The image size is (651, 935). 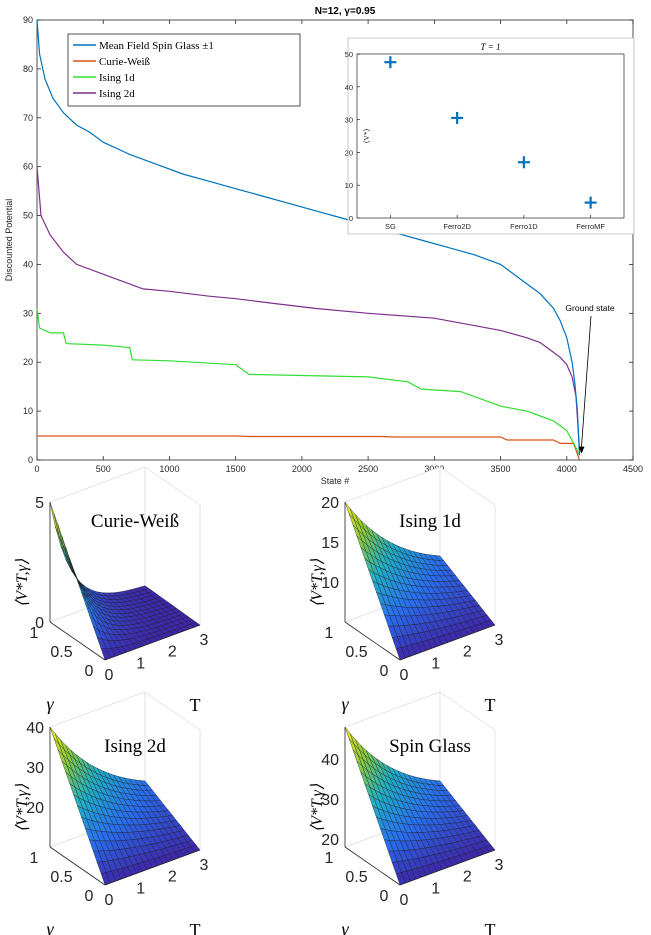 What do you see at coordinates (330, 543) in the screenshot?
I see `z-tick-label: 15` at bounding box center [330, 543].